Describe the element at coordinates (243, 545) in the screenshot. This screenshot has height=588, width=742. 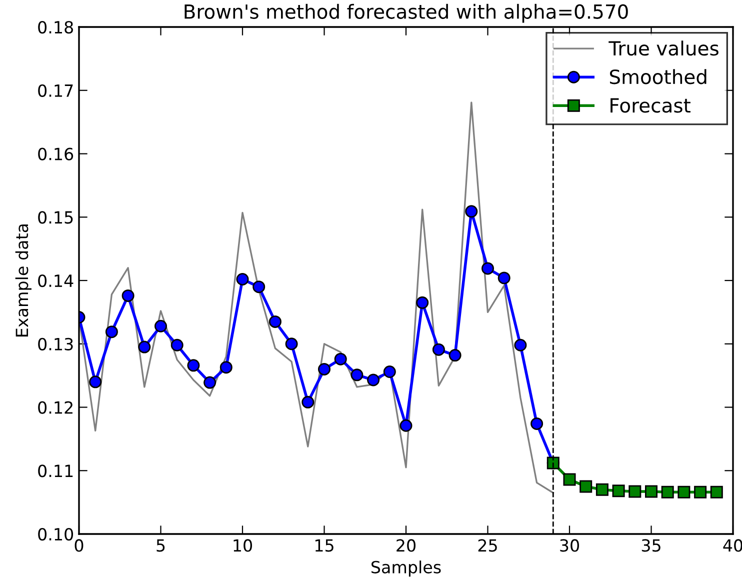
I see `x-tick-label: 10` at that location.